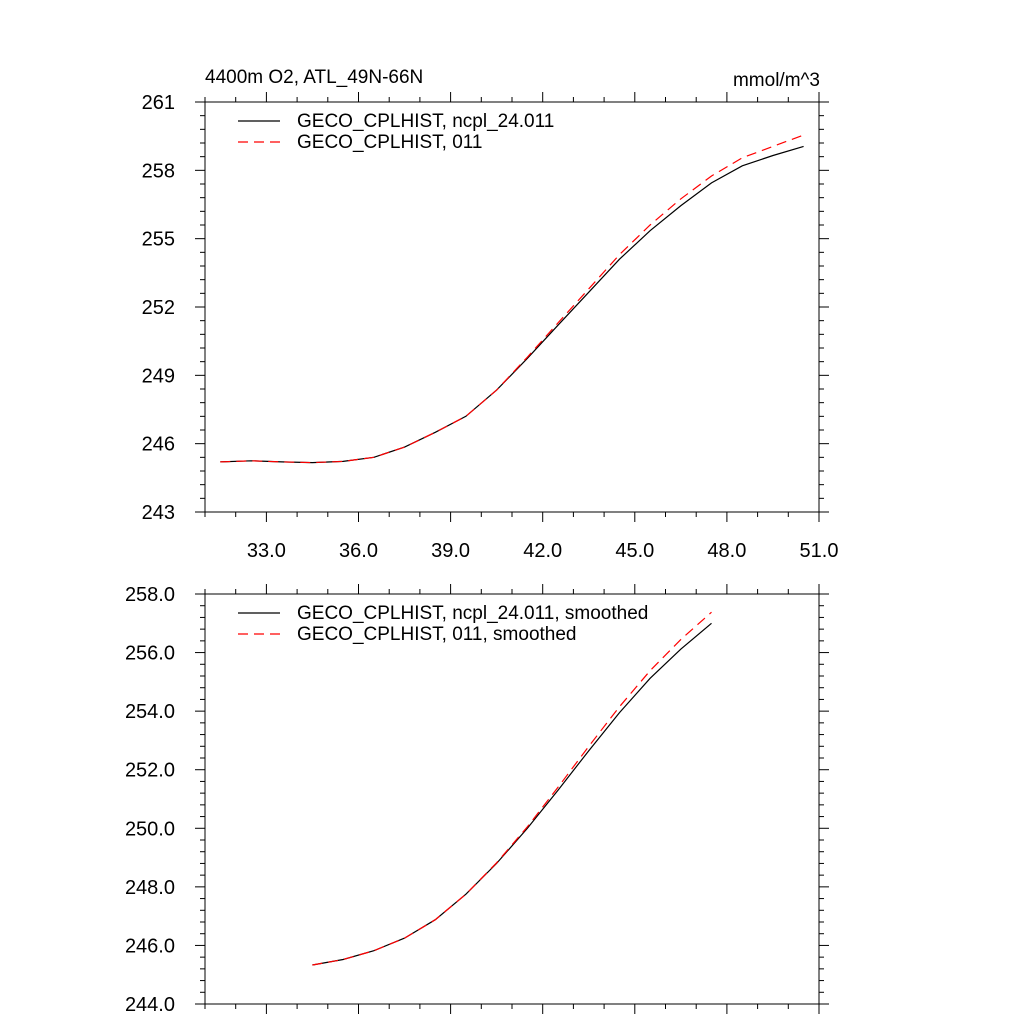 Image resolution: width=1024 pixels, height=1024 pixels. What do you see at coordinates (266, 551) in the screenshot?
I see `top-x-tick-label: 33.0` at bounding box center [266, 551].